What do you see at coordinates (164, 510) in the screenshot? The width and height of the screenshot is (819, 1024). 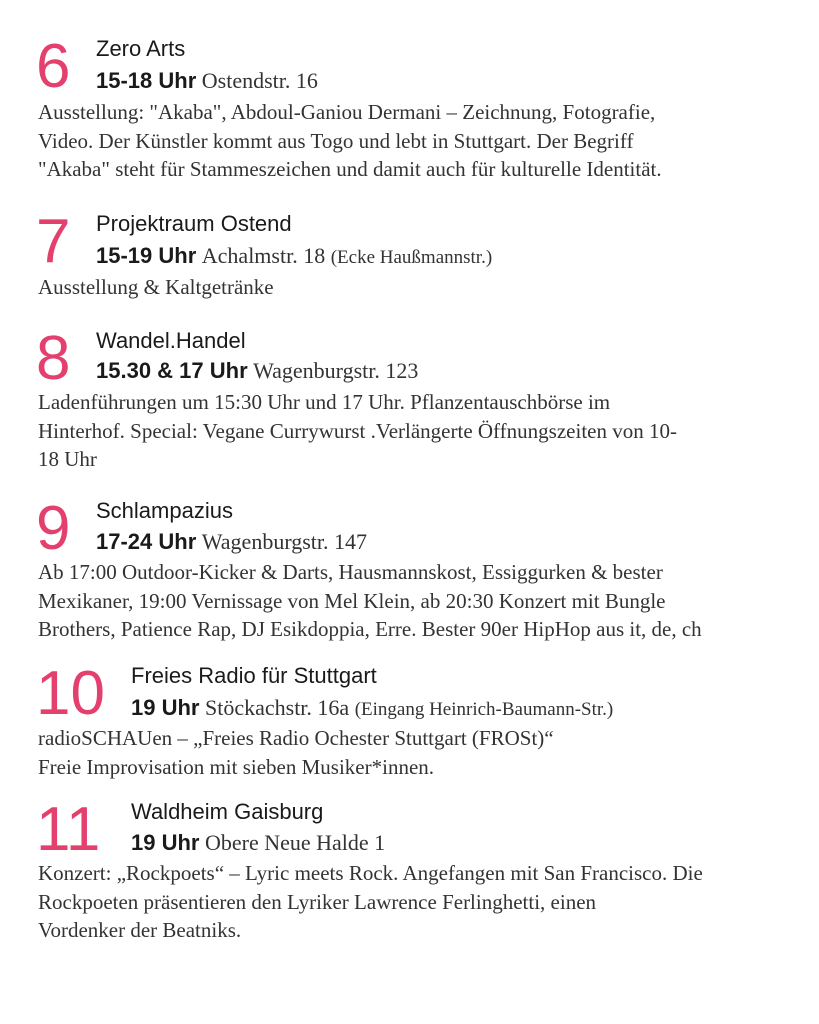 I see `event-title: Schlampazius` at bounding box center [164, 510].